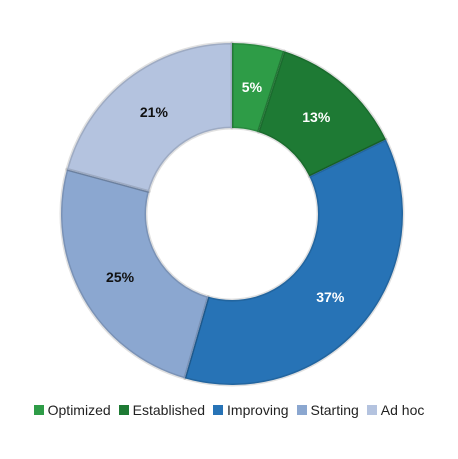 Image resolution: width=458 pixels, height=459 pixels. I want to click on data-label-starting: 25%, so click(120, 277).